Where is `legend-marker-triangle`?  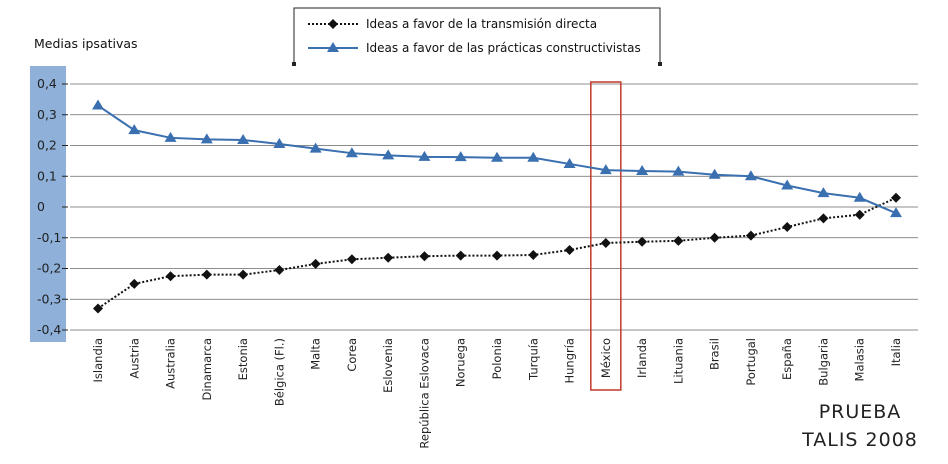 legend-marker-triangle is located at coordinates (333, 47).